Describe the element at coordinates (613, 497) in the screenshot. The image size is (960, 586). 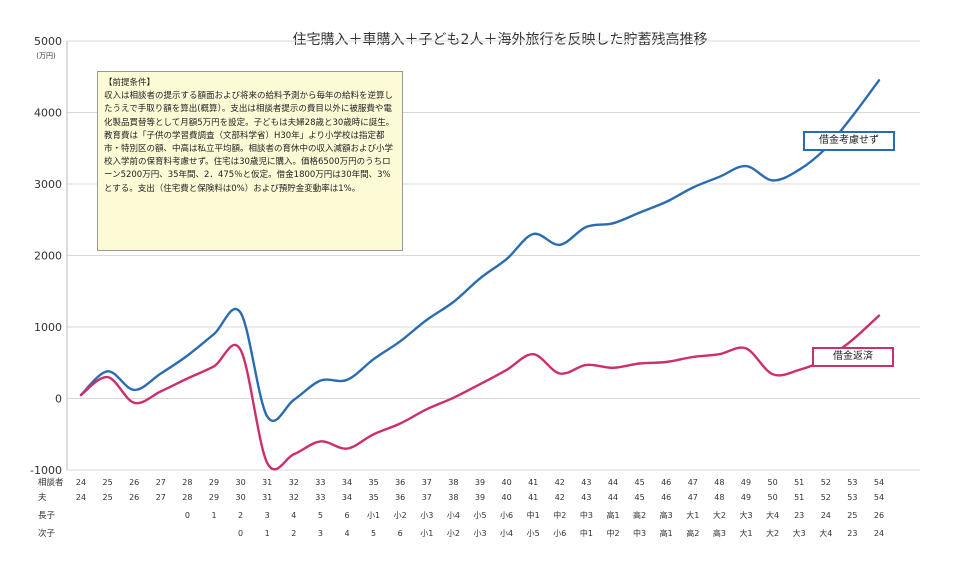
I see `table-cell: 44` at that location.